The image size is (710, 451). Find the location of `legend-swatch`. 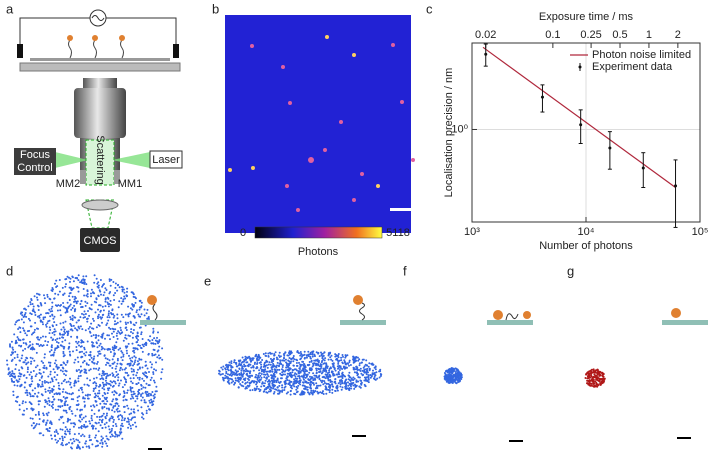

legend-swatch is located at coordinates (580, 67).